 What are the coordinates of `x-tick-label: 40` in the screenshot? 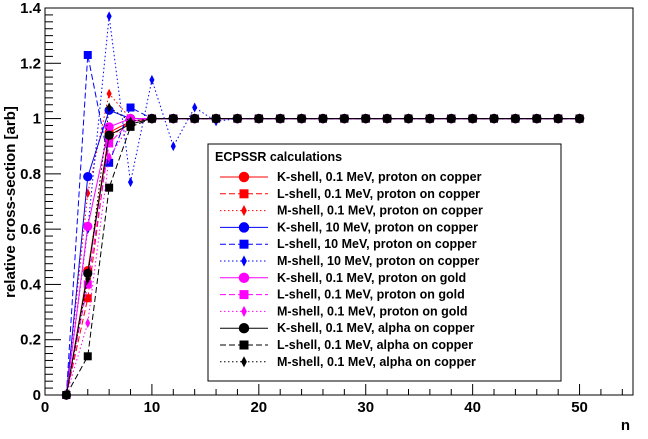 It's located at (472, 407).